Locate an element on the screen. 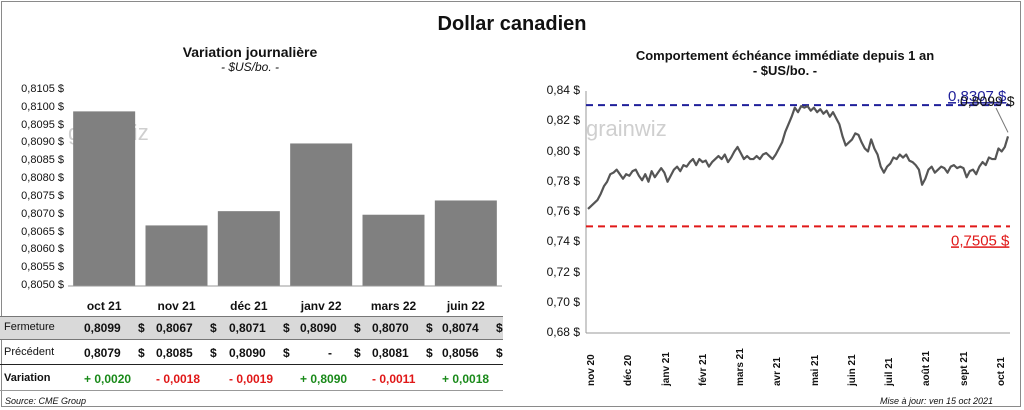 Image resolution: width=1024 pixels, height=410 pixels. updated-label: Mise à jour: ven 15 oct 2021 is located at coordinates (937, 401).